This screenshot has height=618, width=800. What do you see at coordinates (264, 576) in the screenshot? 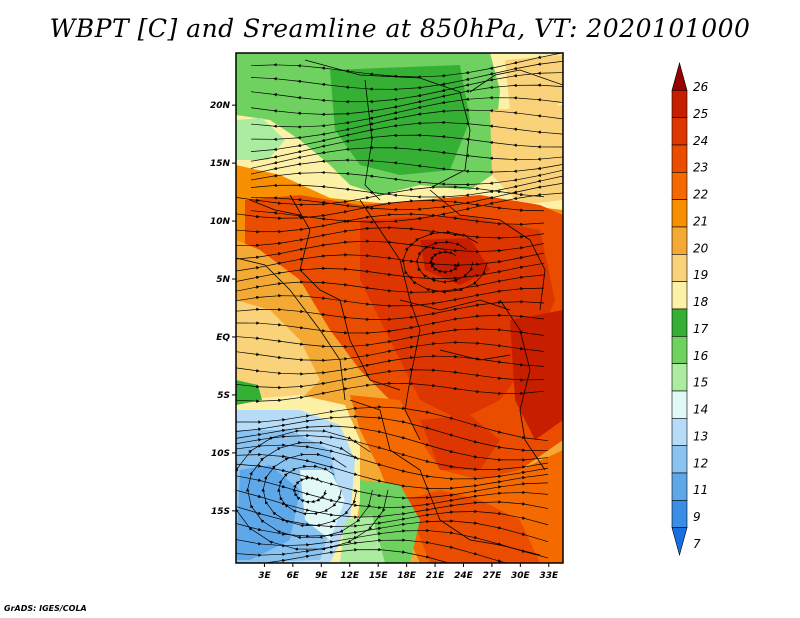
I see `lon-tick-label: 3E` at bounding box center [264, 576].